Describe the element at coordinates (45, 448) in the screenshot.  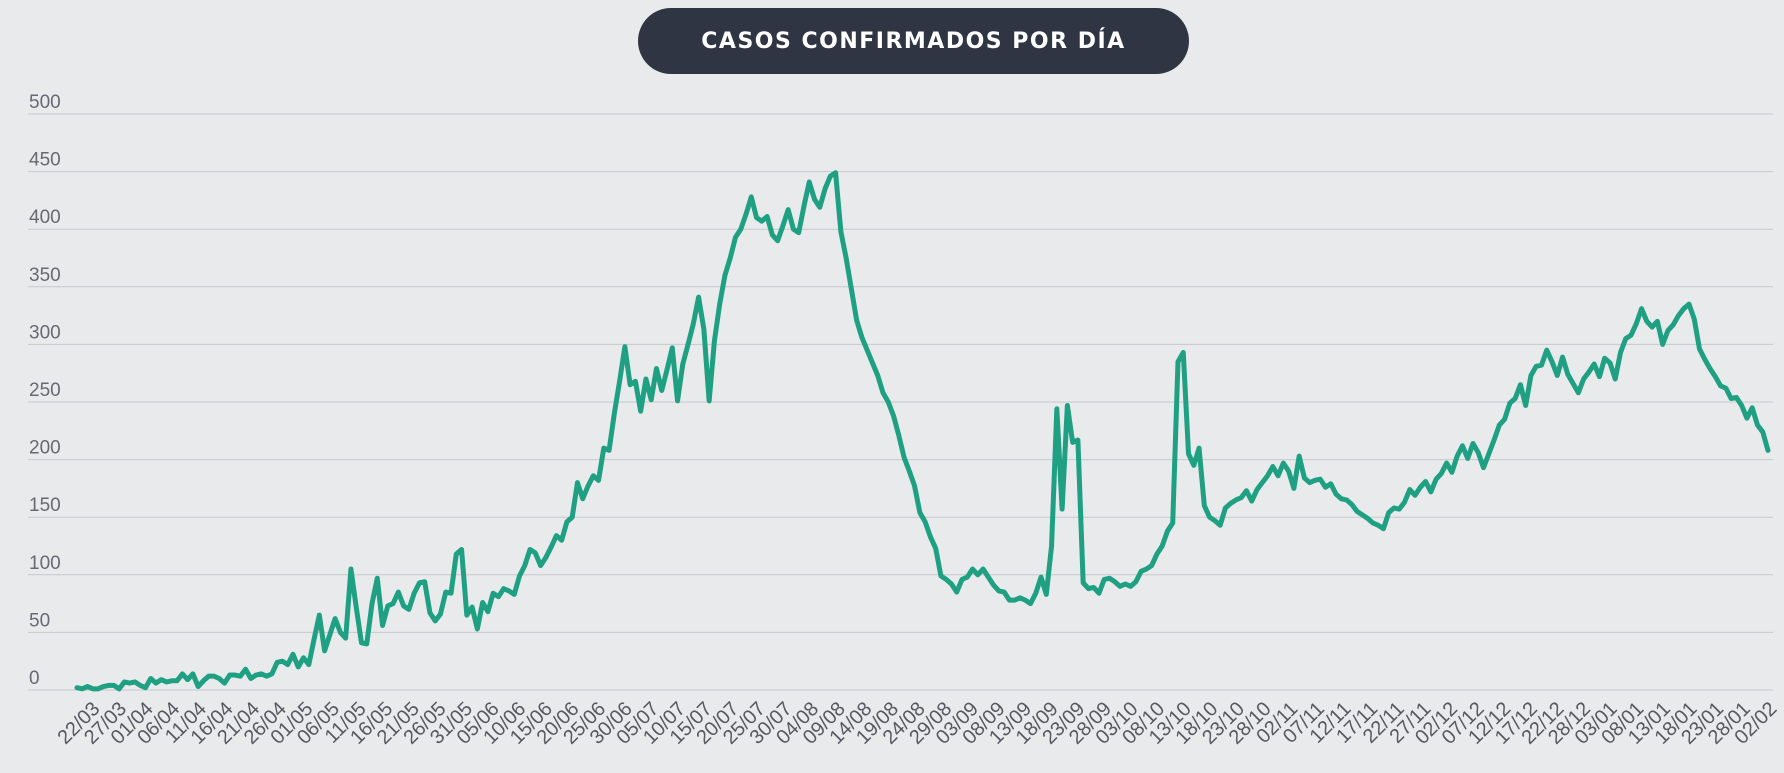
I see `y-tick-label: 200` at that location.